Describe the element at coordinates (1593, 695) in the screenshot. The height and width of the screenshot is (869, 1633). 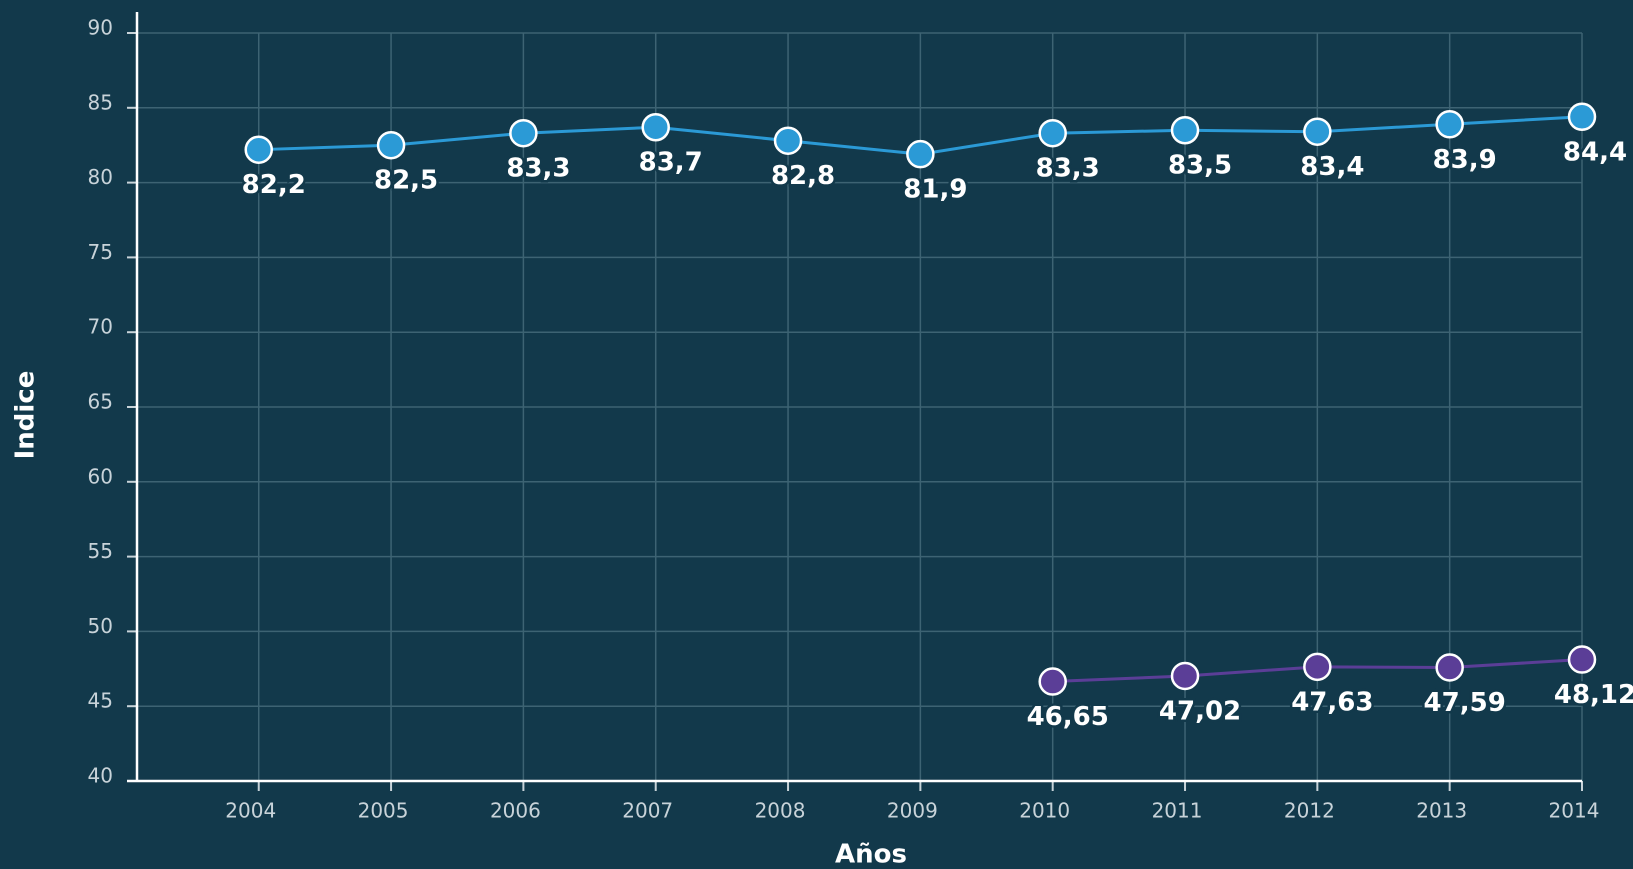
I see `value-label: 48,12` at that location.